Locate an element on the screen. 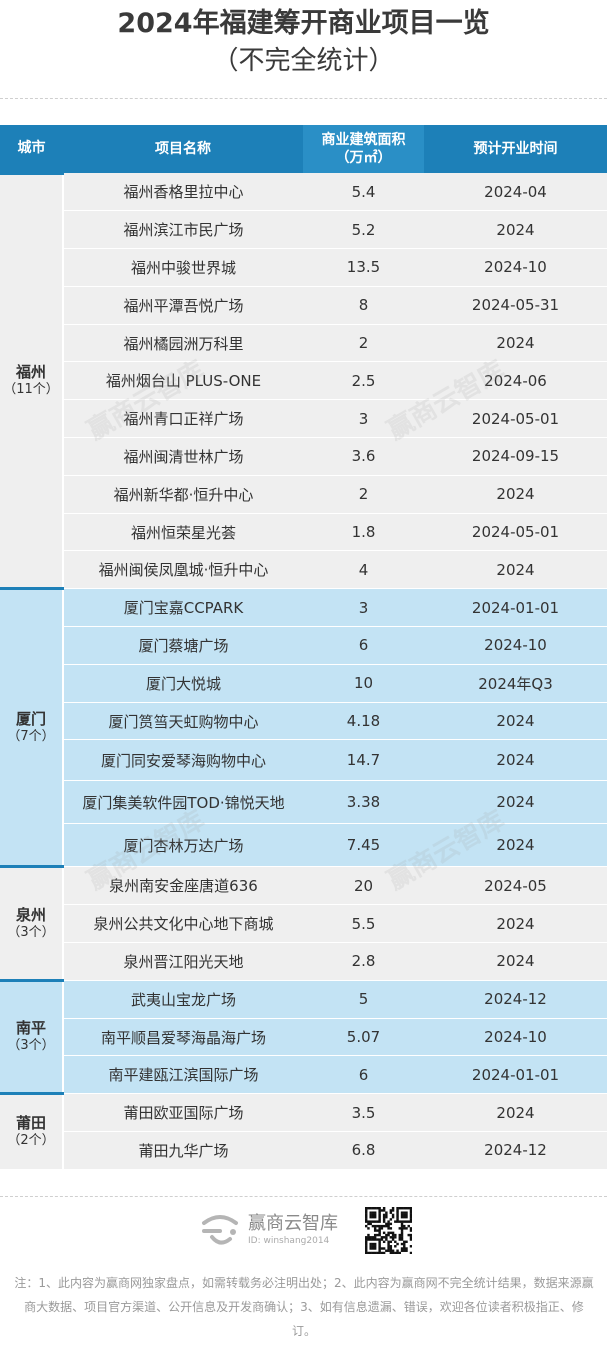 The height and width of the screenshot is (1349, 607). project-name-cell: 福州闽清世林广场 is located at coordinates (183, 456).